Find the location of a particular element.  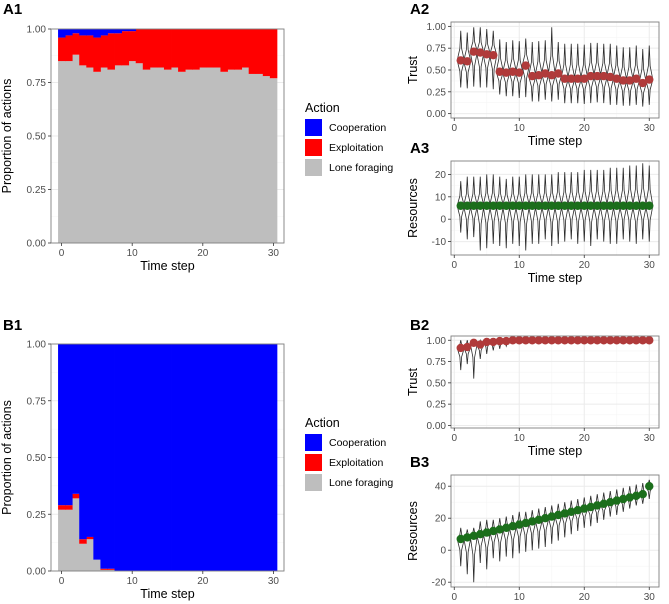

panel-b1-bar-lone-foraging is located at coordinates (104, 570).